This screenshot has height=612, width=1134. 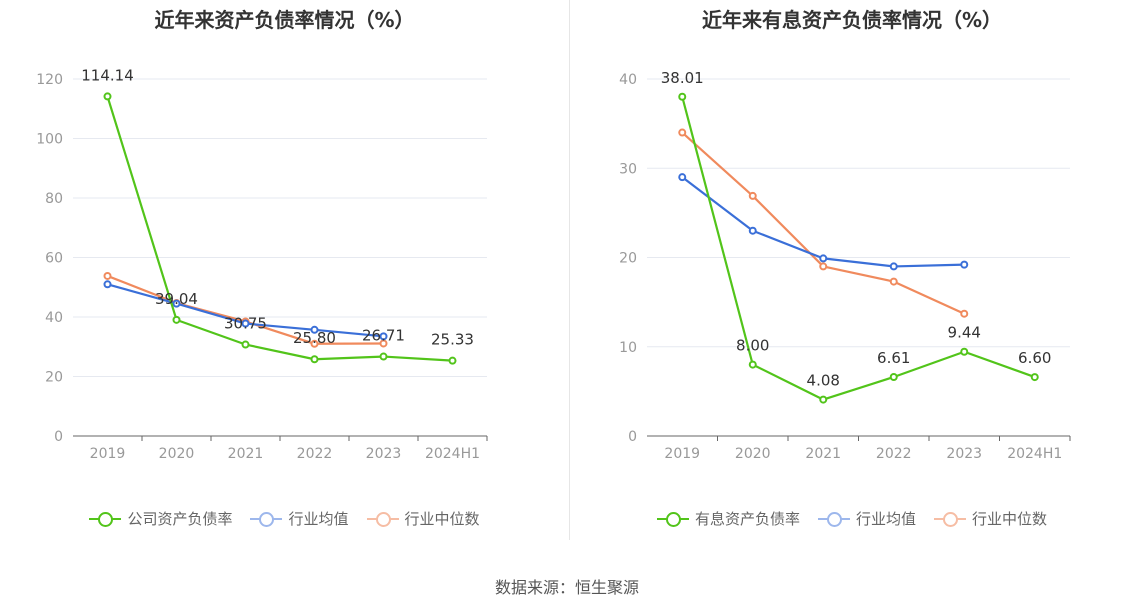 I want to click on data-label: 4.08, so click(x=823, y=381).